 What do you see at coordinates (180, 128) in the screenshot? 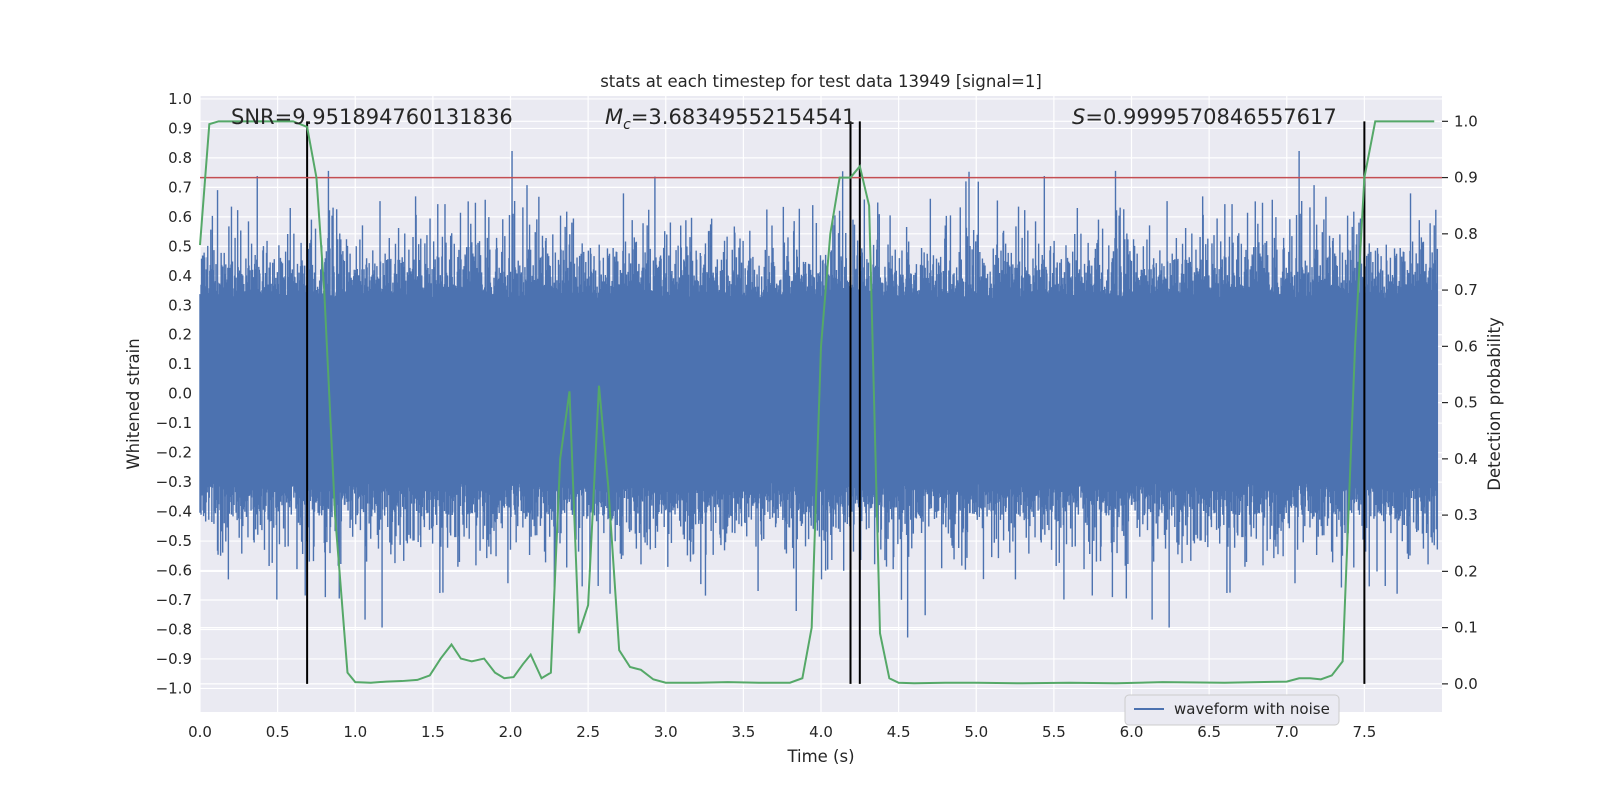
I see `y-tick-label: 0.9` at bounding box center [180, 128].